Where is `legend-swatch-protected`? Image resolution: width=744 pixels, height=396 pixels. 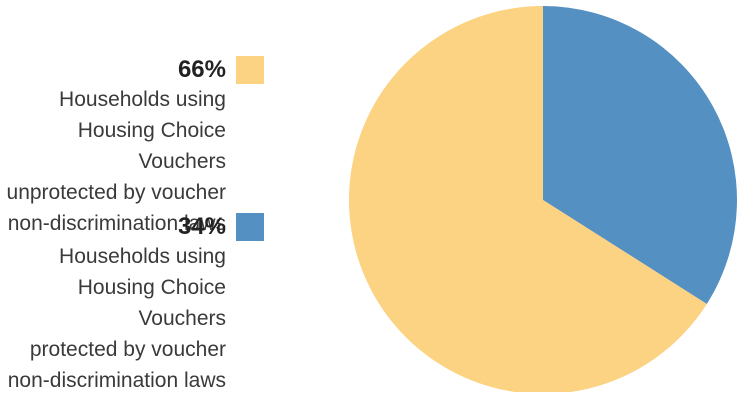 legend-swatch-protected is located at coordinates (250, 227).